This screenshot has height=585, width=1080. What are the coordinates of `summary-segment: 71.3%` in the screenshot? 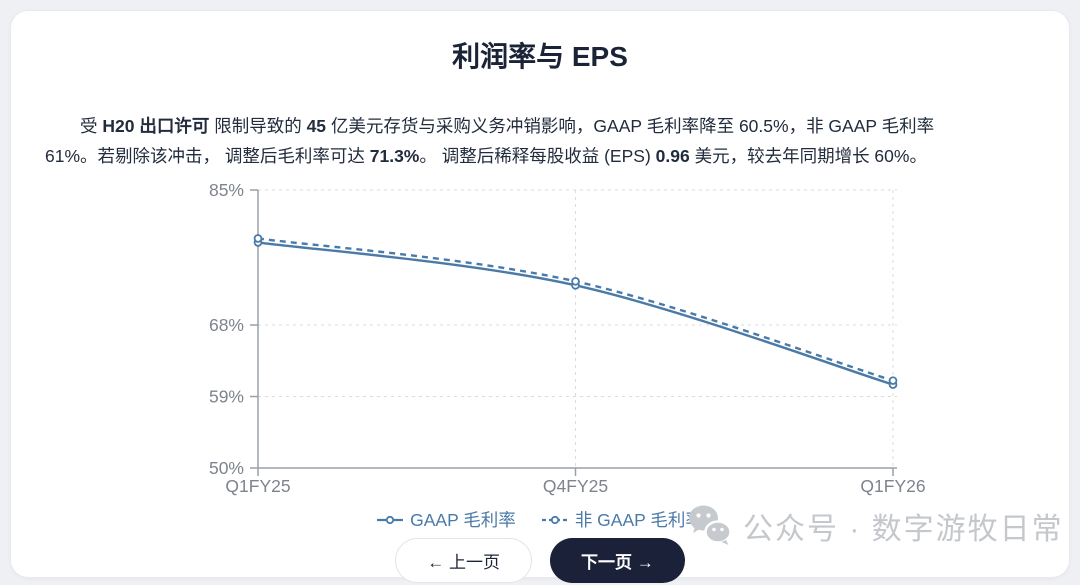 It's located at (394, 156).